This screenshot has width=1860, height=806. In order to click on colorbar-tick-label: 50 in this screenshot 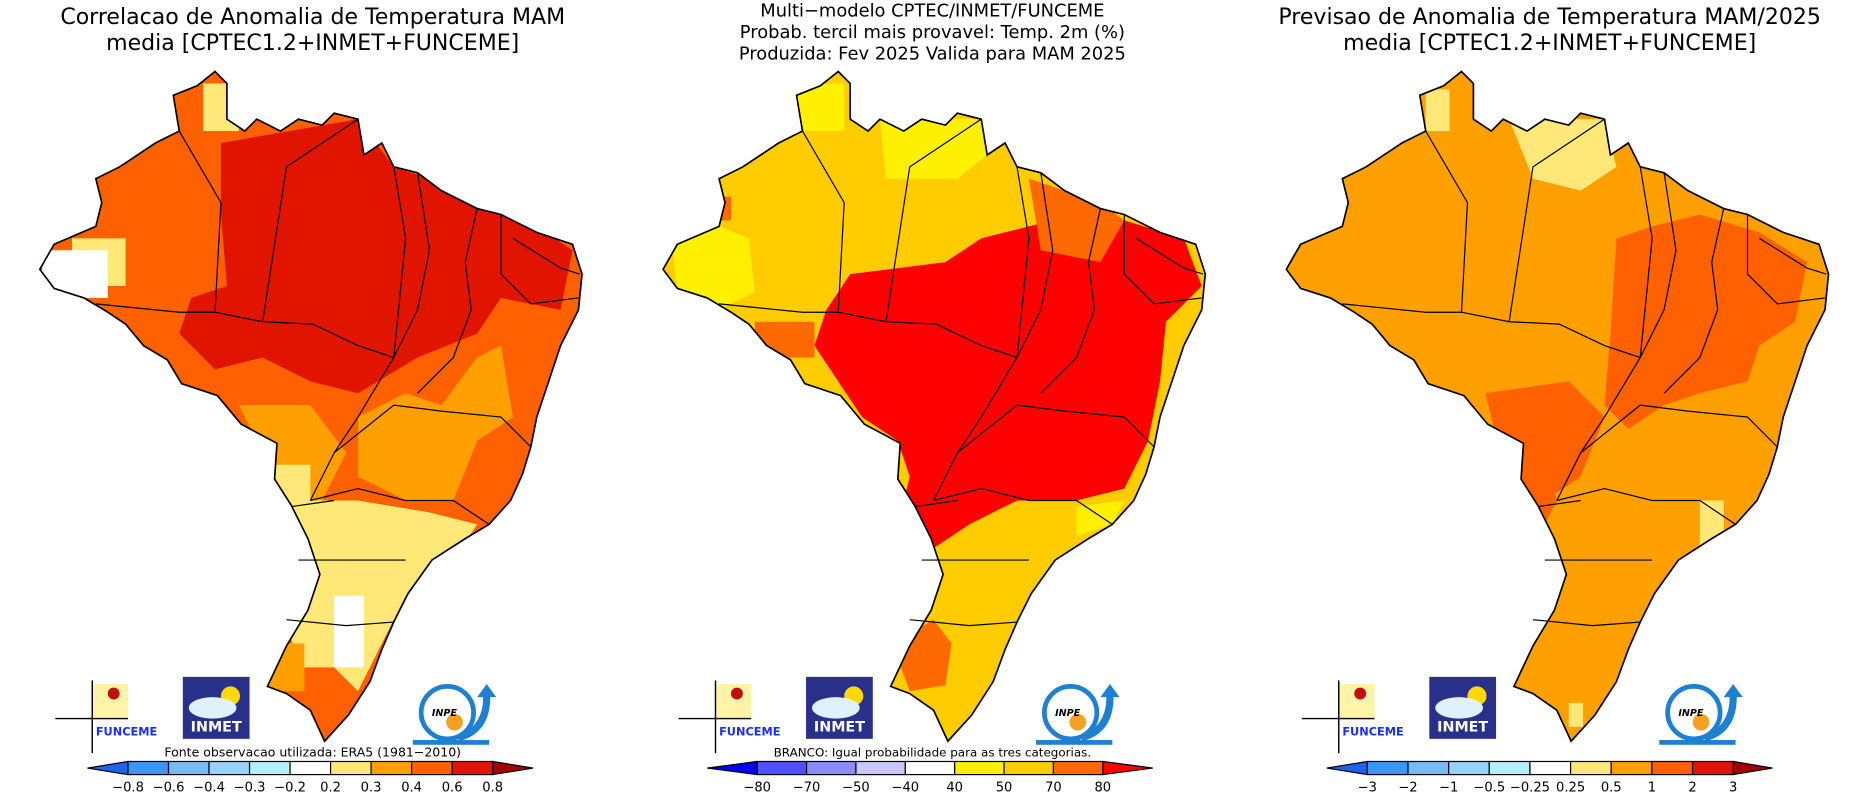, I will do `click(1004, 787)`.